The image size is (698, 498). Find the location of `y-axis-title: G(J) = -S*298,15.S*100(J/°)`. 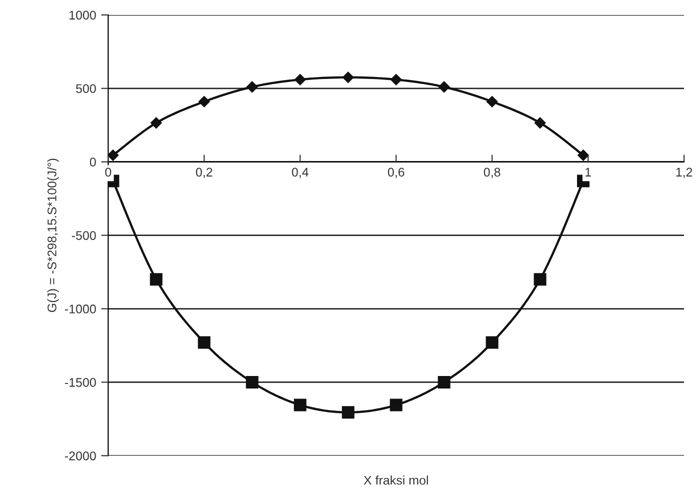

y-axis-title: G(J) = -S*298,15.S*100(J/°) is located at coordinates (53, 235).